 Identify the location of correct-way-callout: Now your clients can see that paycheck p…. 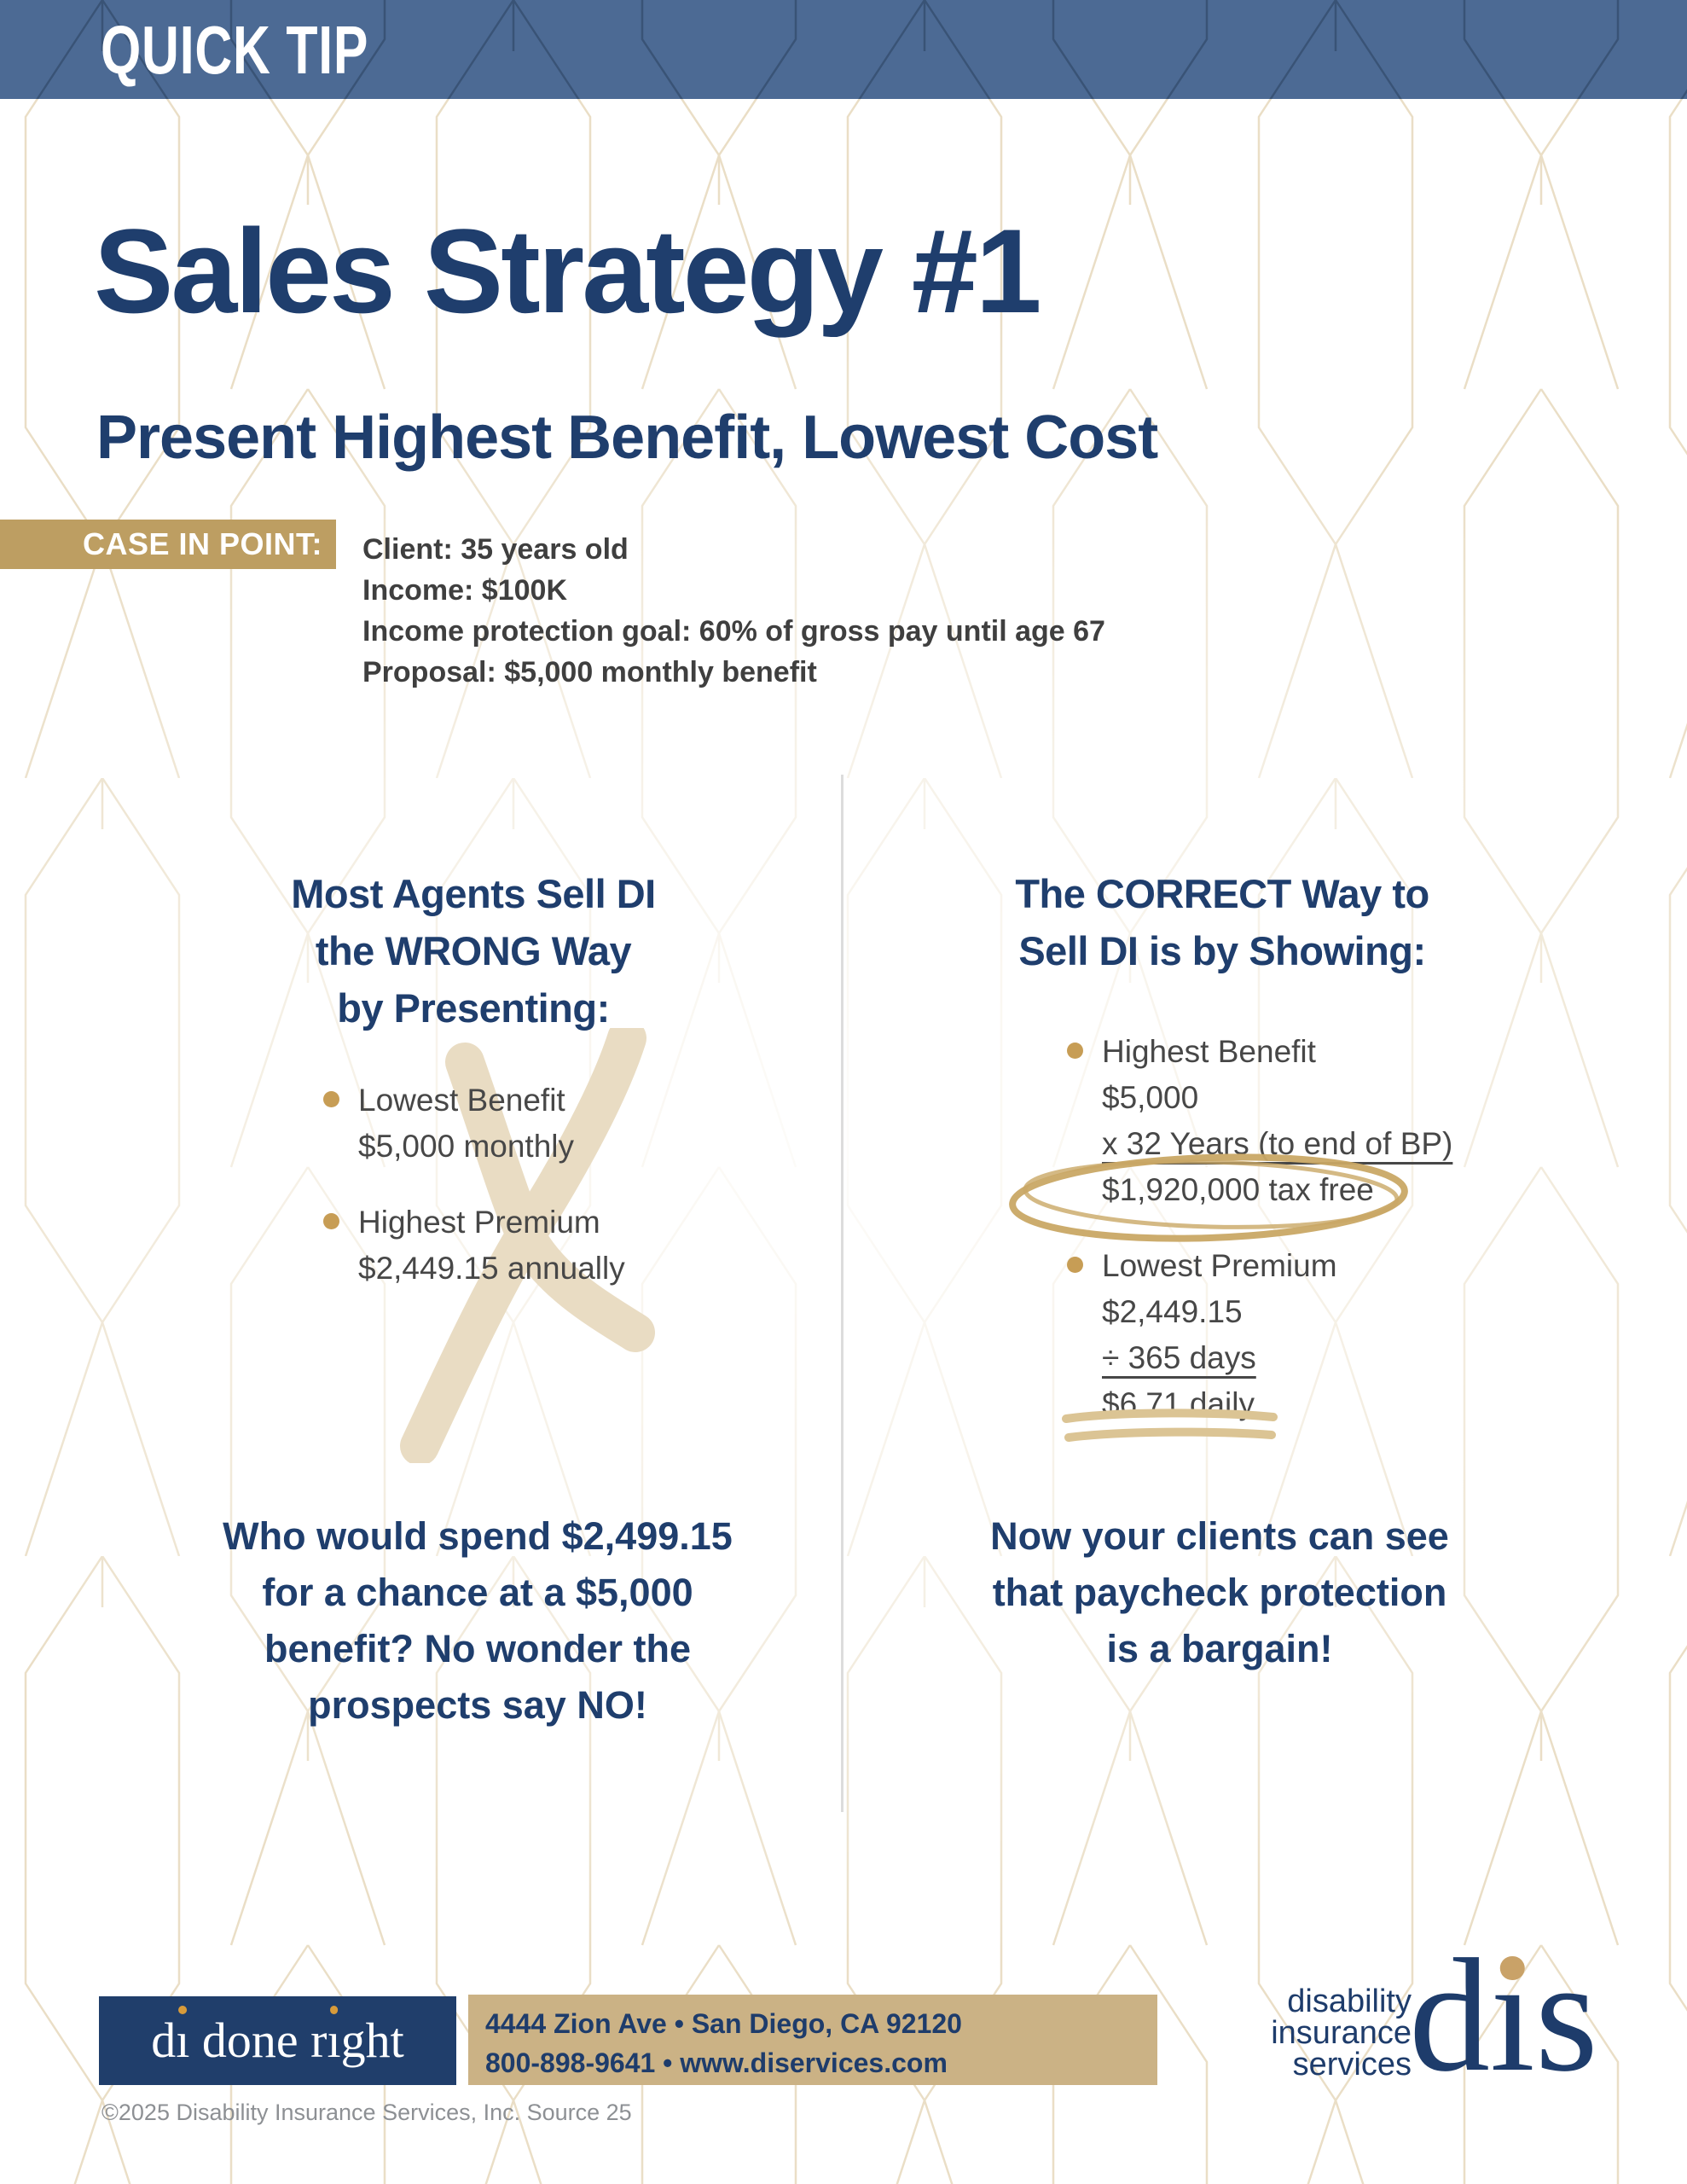
(1219, 1592).